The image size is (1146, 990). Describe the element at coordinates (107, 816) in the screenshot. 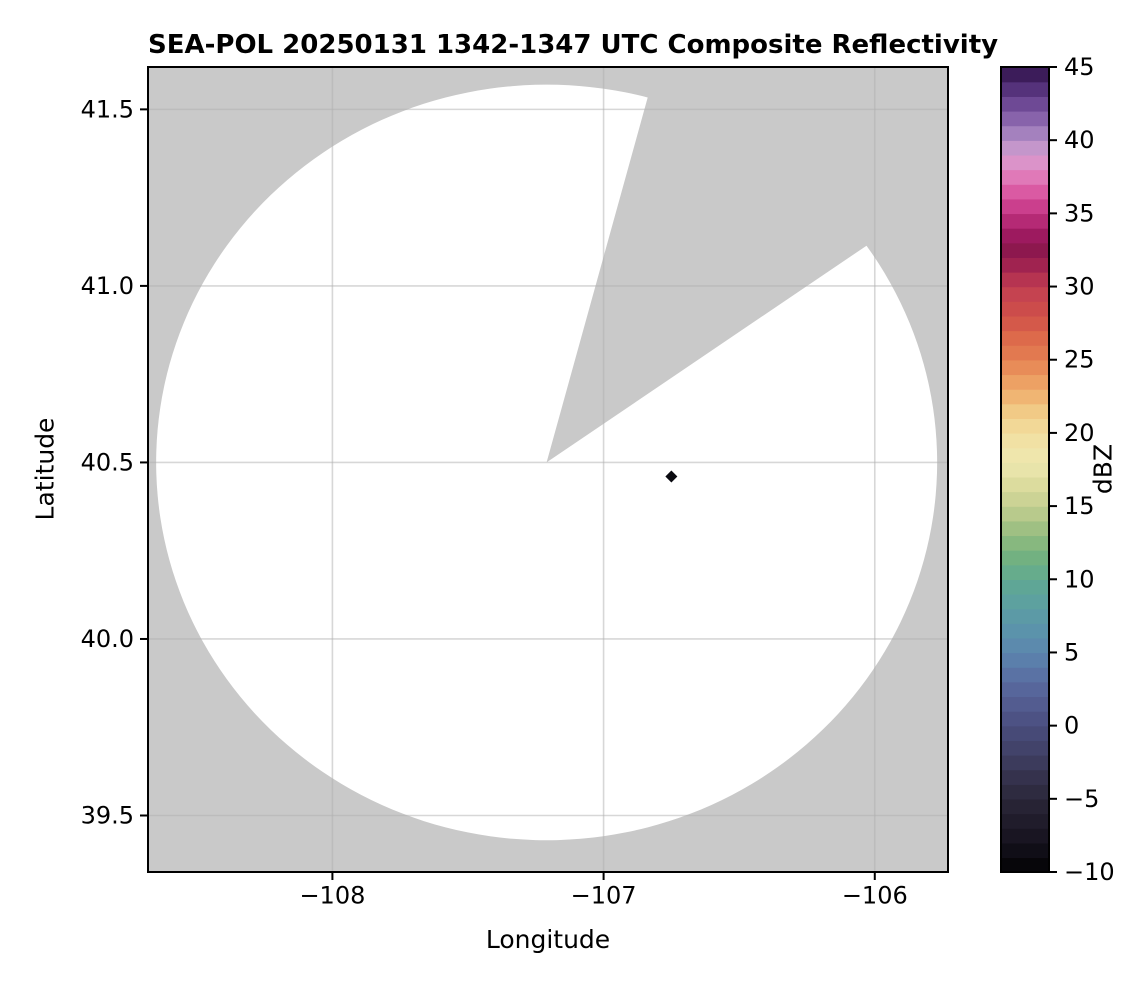

I see `y-tick-label: 39.5` at that location.